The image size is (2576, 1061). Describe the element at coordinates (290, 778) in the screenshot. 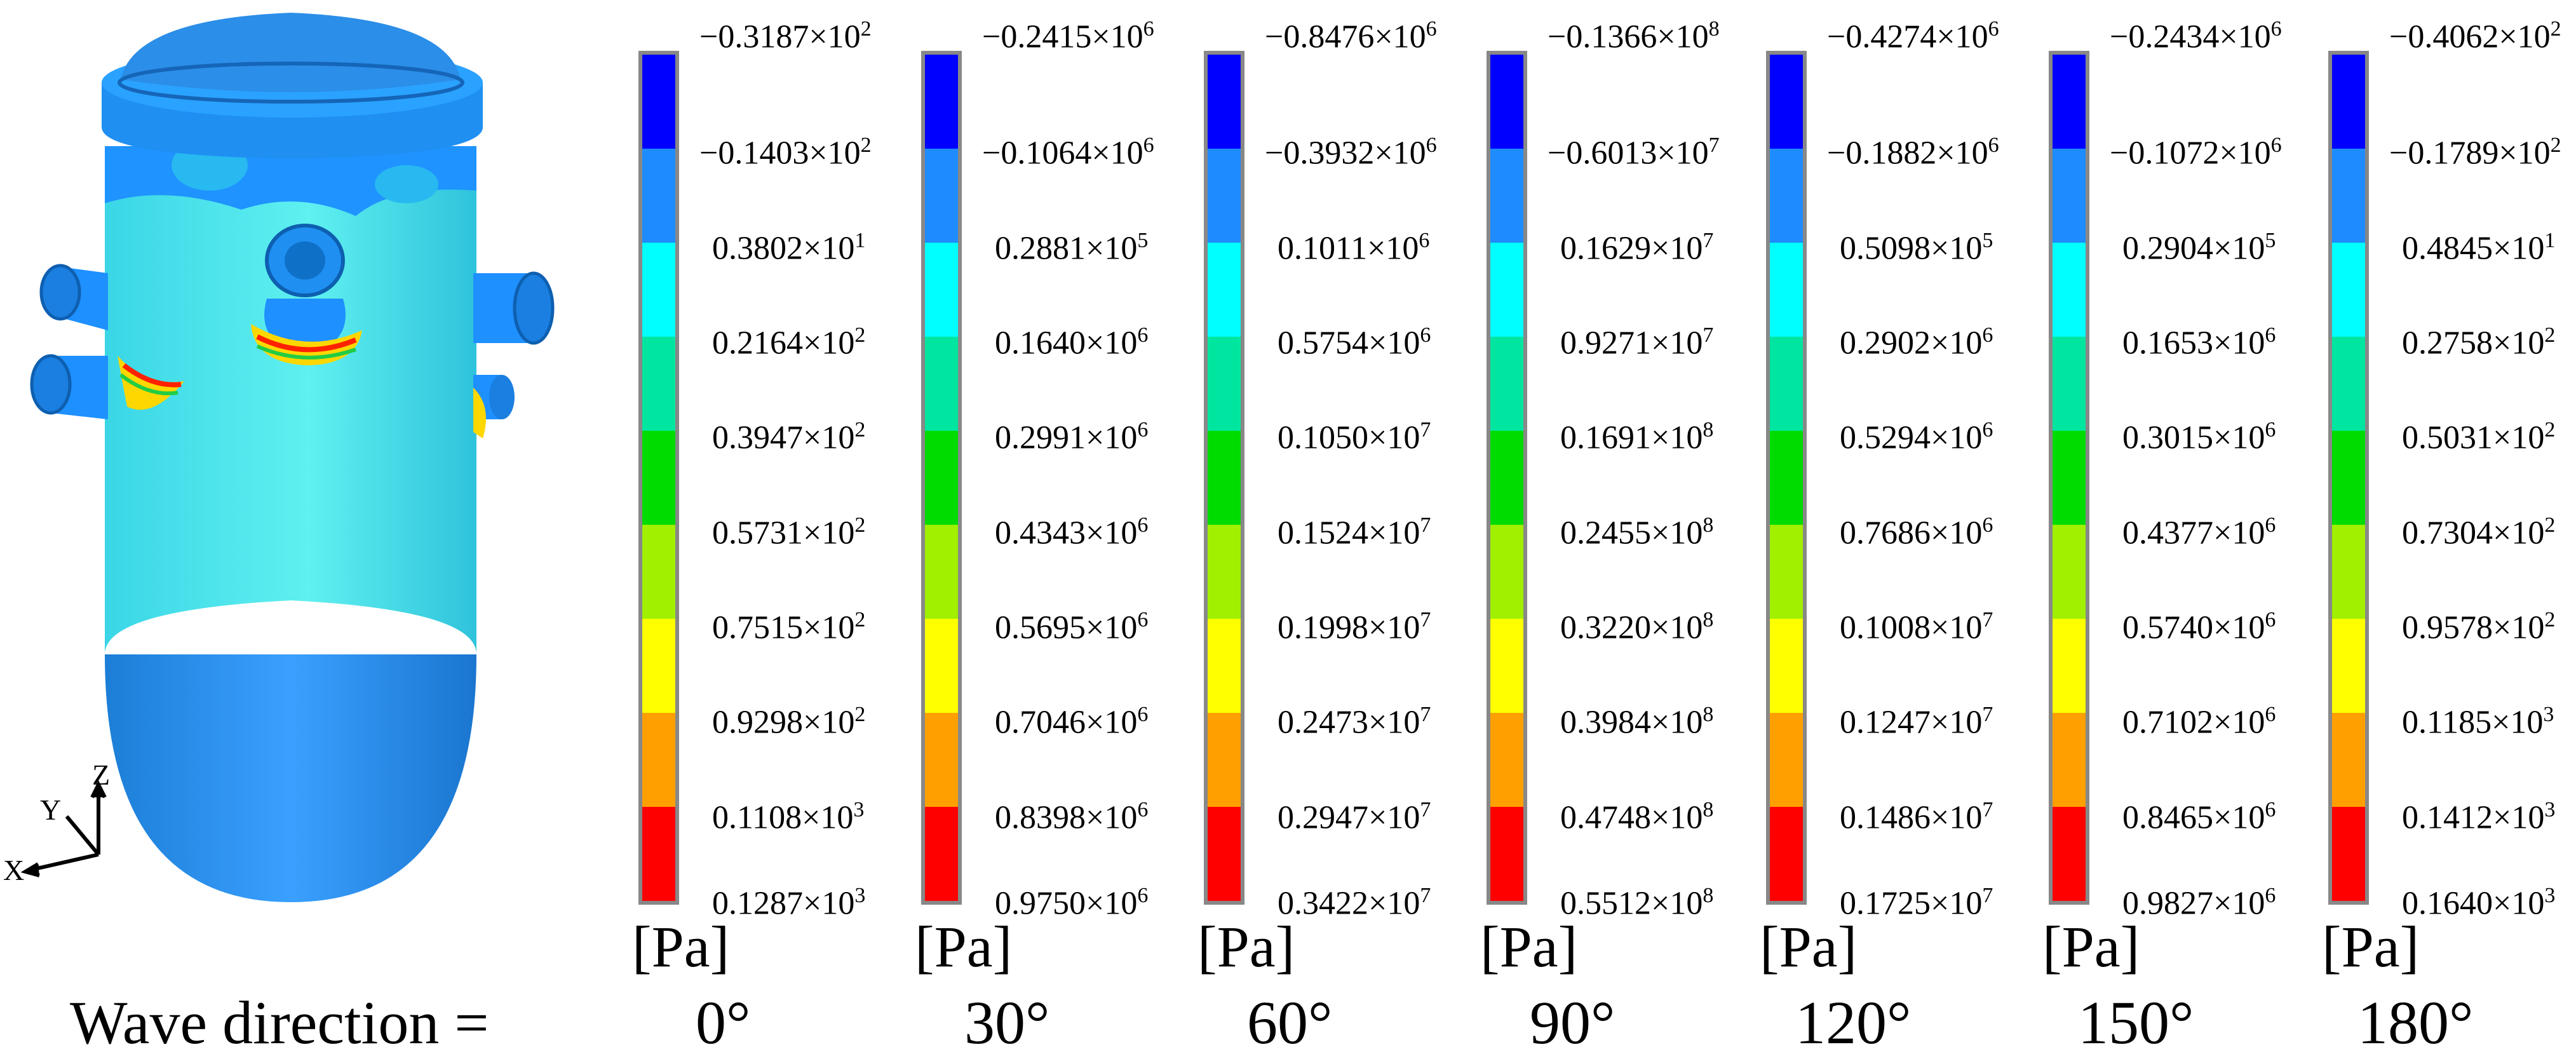

I see `bottom-head` at that location.